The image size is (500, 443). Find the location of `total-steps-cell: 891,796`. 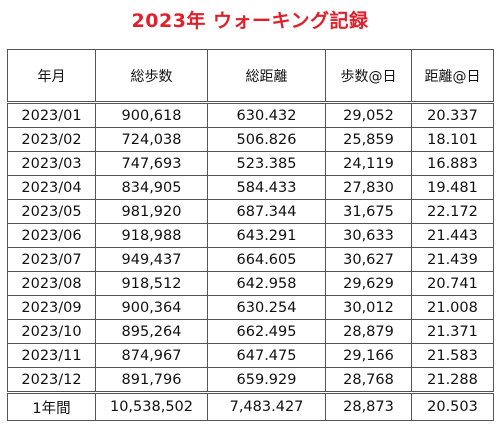

total-steps-cell: 891,796 is located at coordinates (151, 380).